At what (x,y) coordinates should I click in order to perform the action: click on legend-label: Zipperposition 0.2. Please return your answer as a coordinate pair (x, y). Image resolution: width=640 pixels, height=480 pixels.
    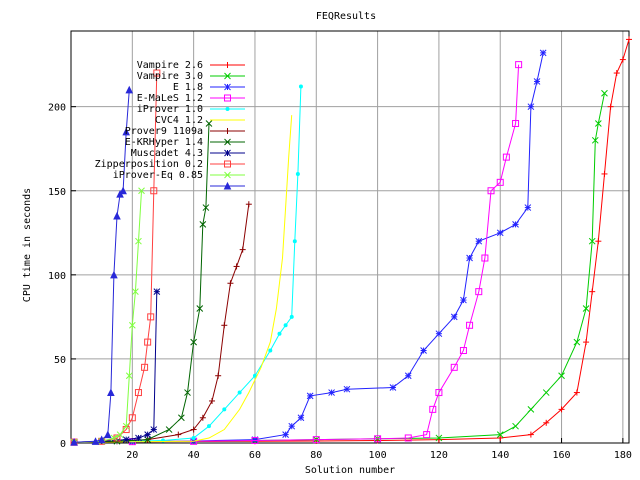
    Looking at the image, I should click on (149, 164).